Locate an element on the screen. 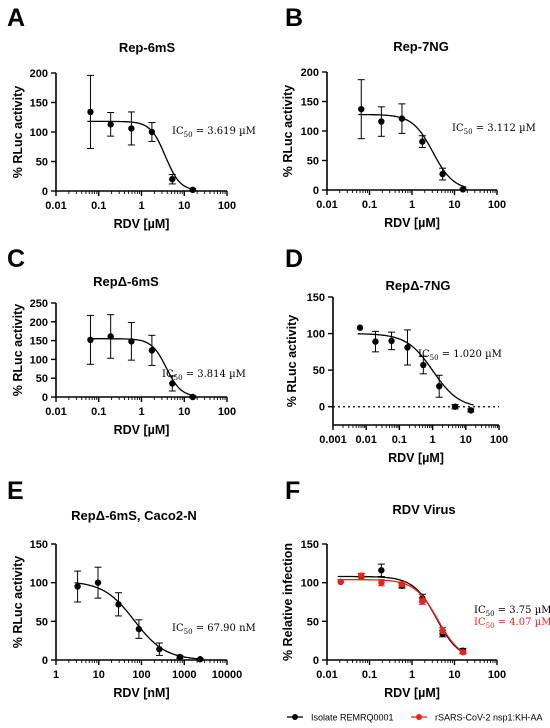  series-0: IC50 = 3.814 µM is located at coordinates (166, 357).